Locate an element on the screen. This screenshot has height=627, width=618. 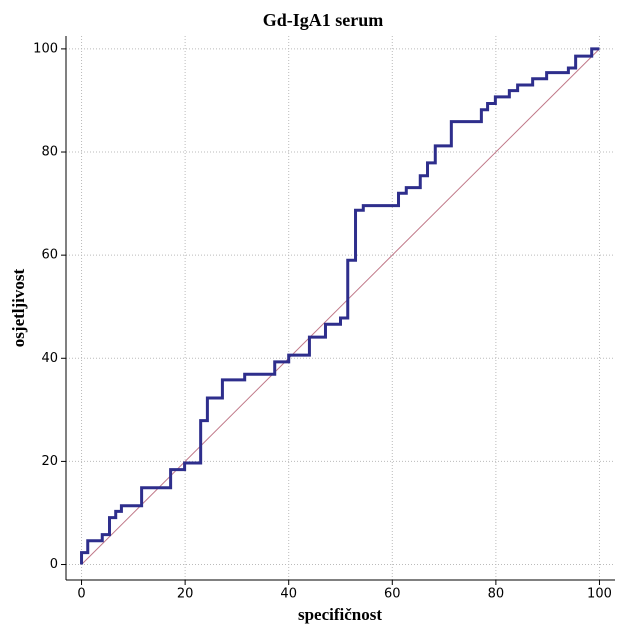
y-tick-label: 40 is located at coordinates (49, 358).